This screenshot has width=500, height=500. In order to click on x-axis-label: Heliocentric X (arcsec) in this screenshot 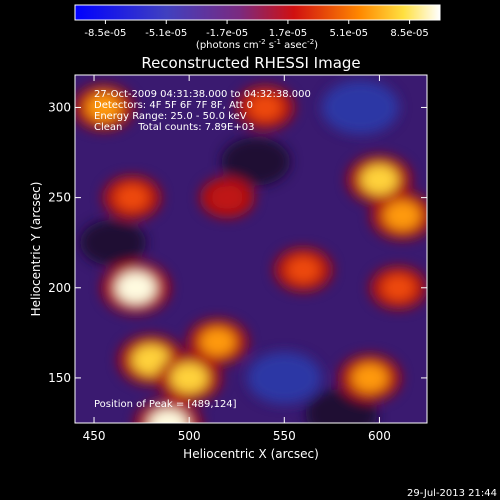, I will do `click(251, 454)`.